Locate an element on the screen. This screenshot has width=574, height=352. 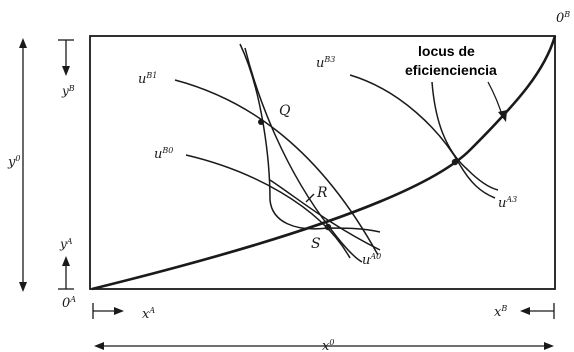
x-total-arrow-right is located at coordinates (549, 346).